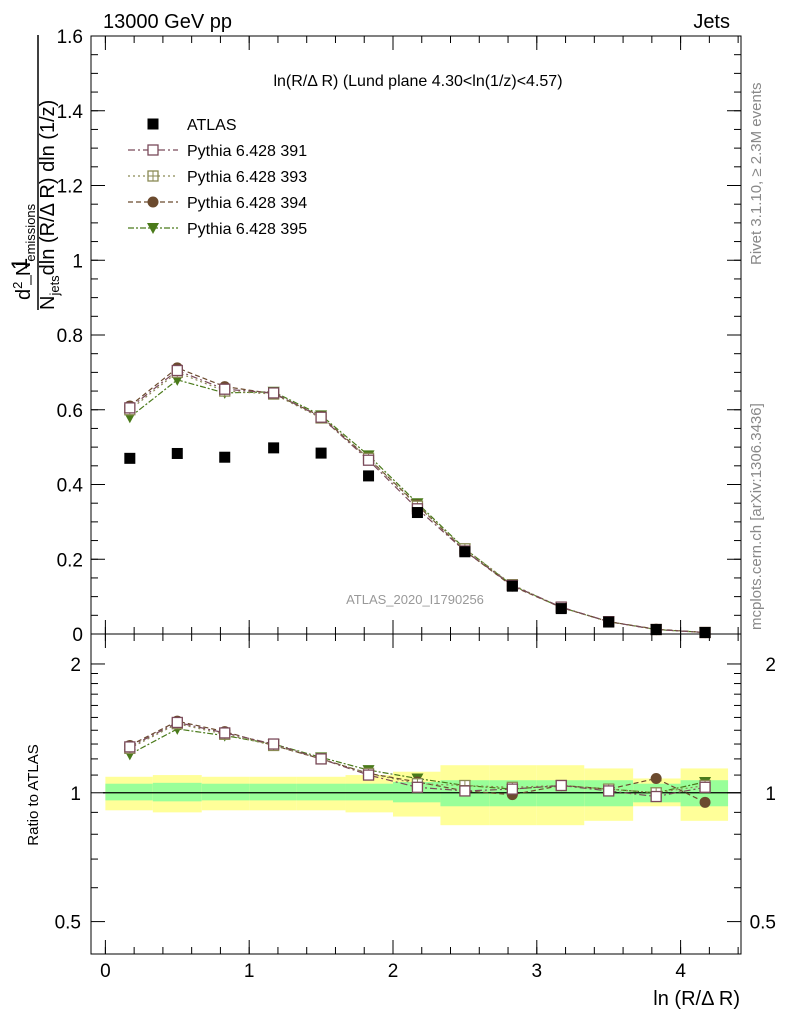  I want to click on xtick-label: 3, so click(537, 971).